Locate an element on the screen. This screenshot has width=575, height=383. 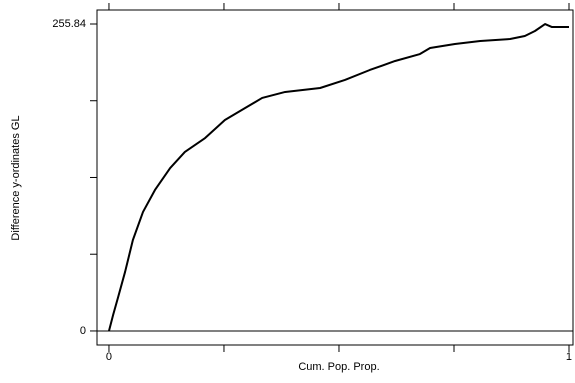
y-tick-label: 0 is located at coordinates (83, 331).